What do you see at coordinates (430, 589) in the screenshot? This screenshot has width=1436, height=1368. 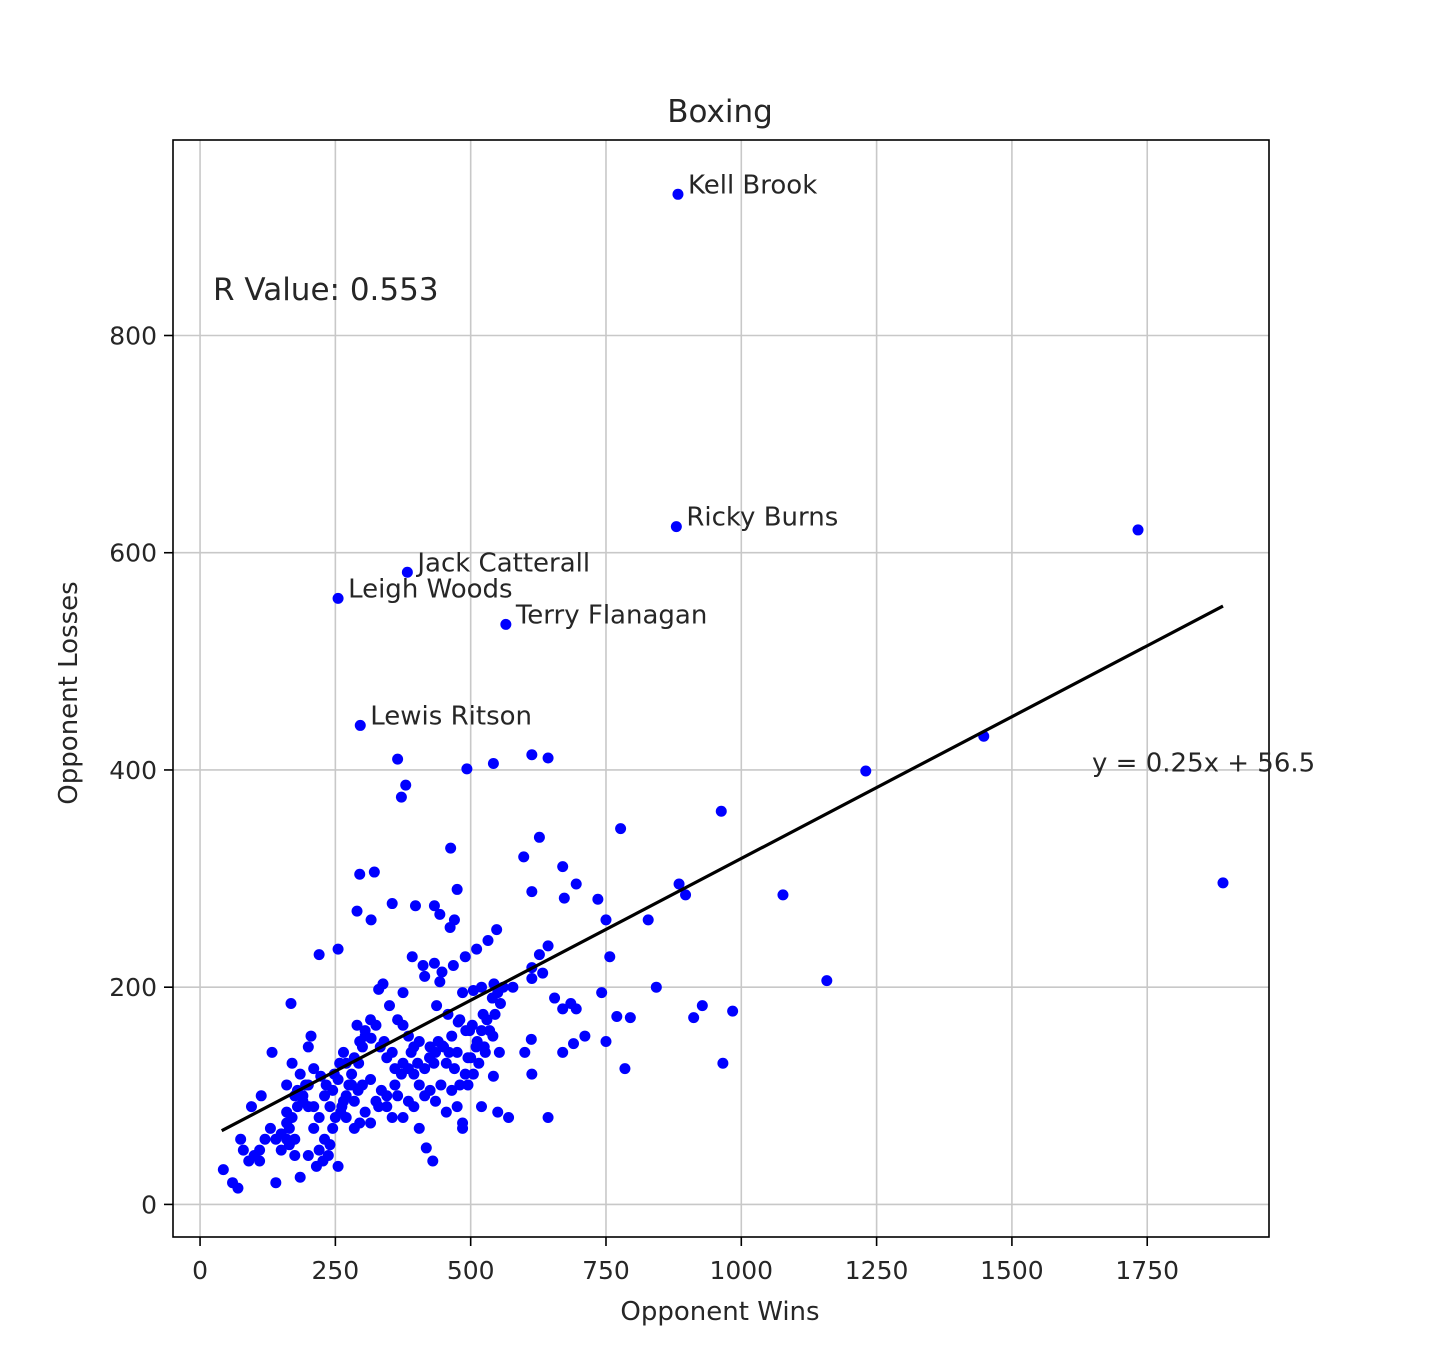 I see `point-label: Leigh Woods` at bounding box center [430, 589].